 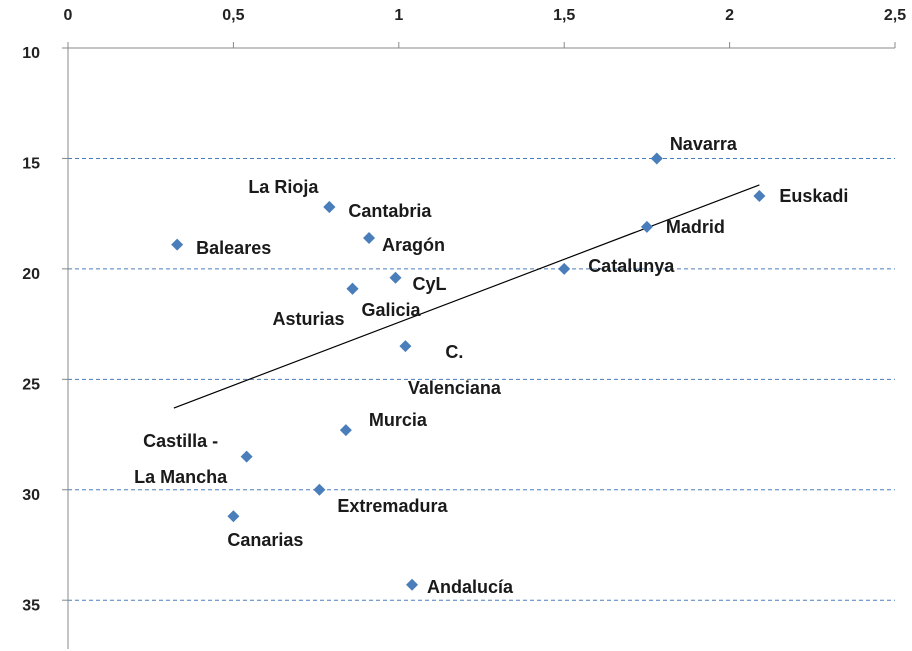 I want to click on x-tick-label: 1,5, so click(x=564, y=15).